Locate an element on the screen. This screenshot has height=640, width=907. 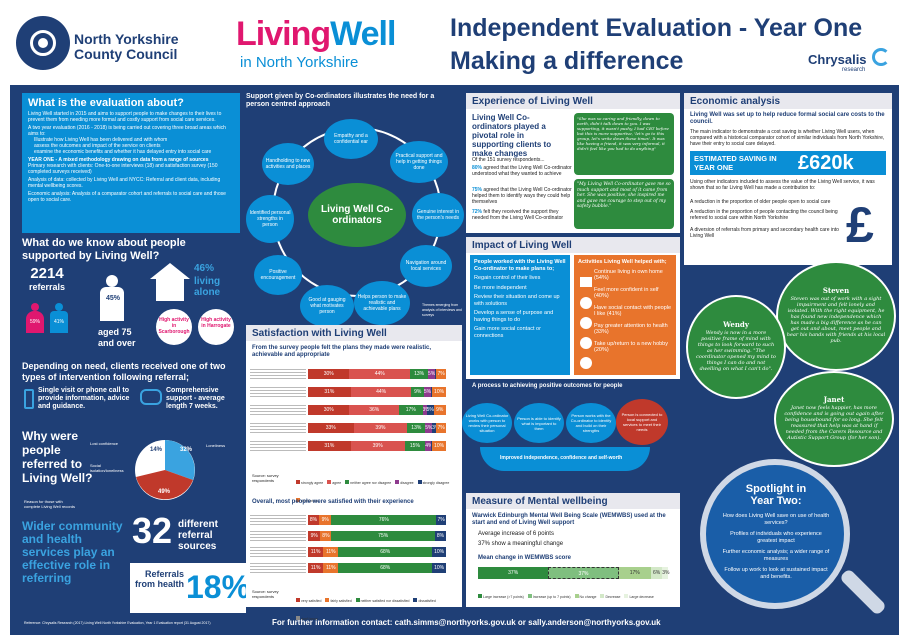
health-label: Referrals from health is located at coordinates (159, 579).